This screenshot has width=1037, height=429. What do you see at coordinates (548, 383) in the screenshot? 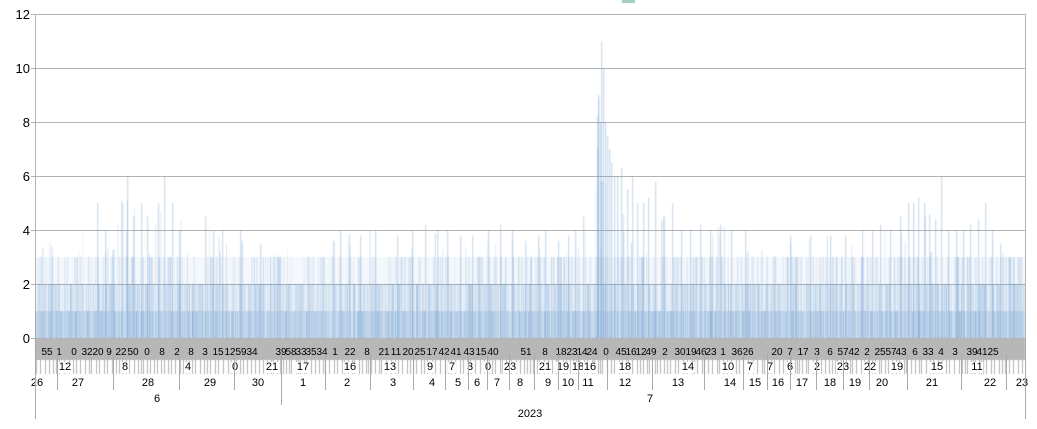
I see `axis-day-label: 9` at bounding box center [548, 383].